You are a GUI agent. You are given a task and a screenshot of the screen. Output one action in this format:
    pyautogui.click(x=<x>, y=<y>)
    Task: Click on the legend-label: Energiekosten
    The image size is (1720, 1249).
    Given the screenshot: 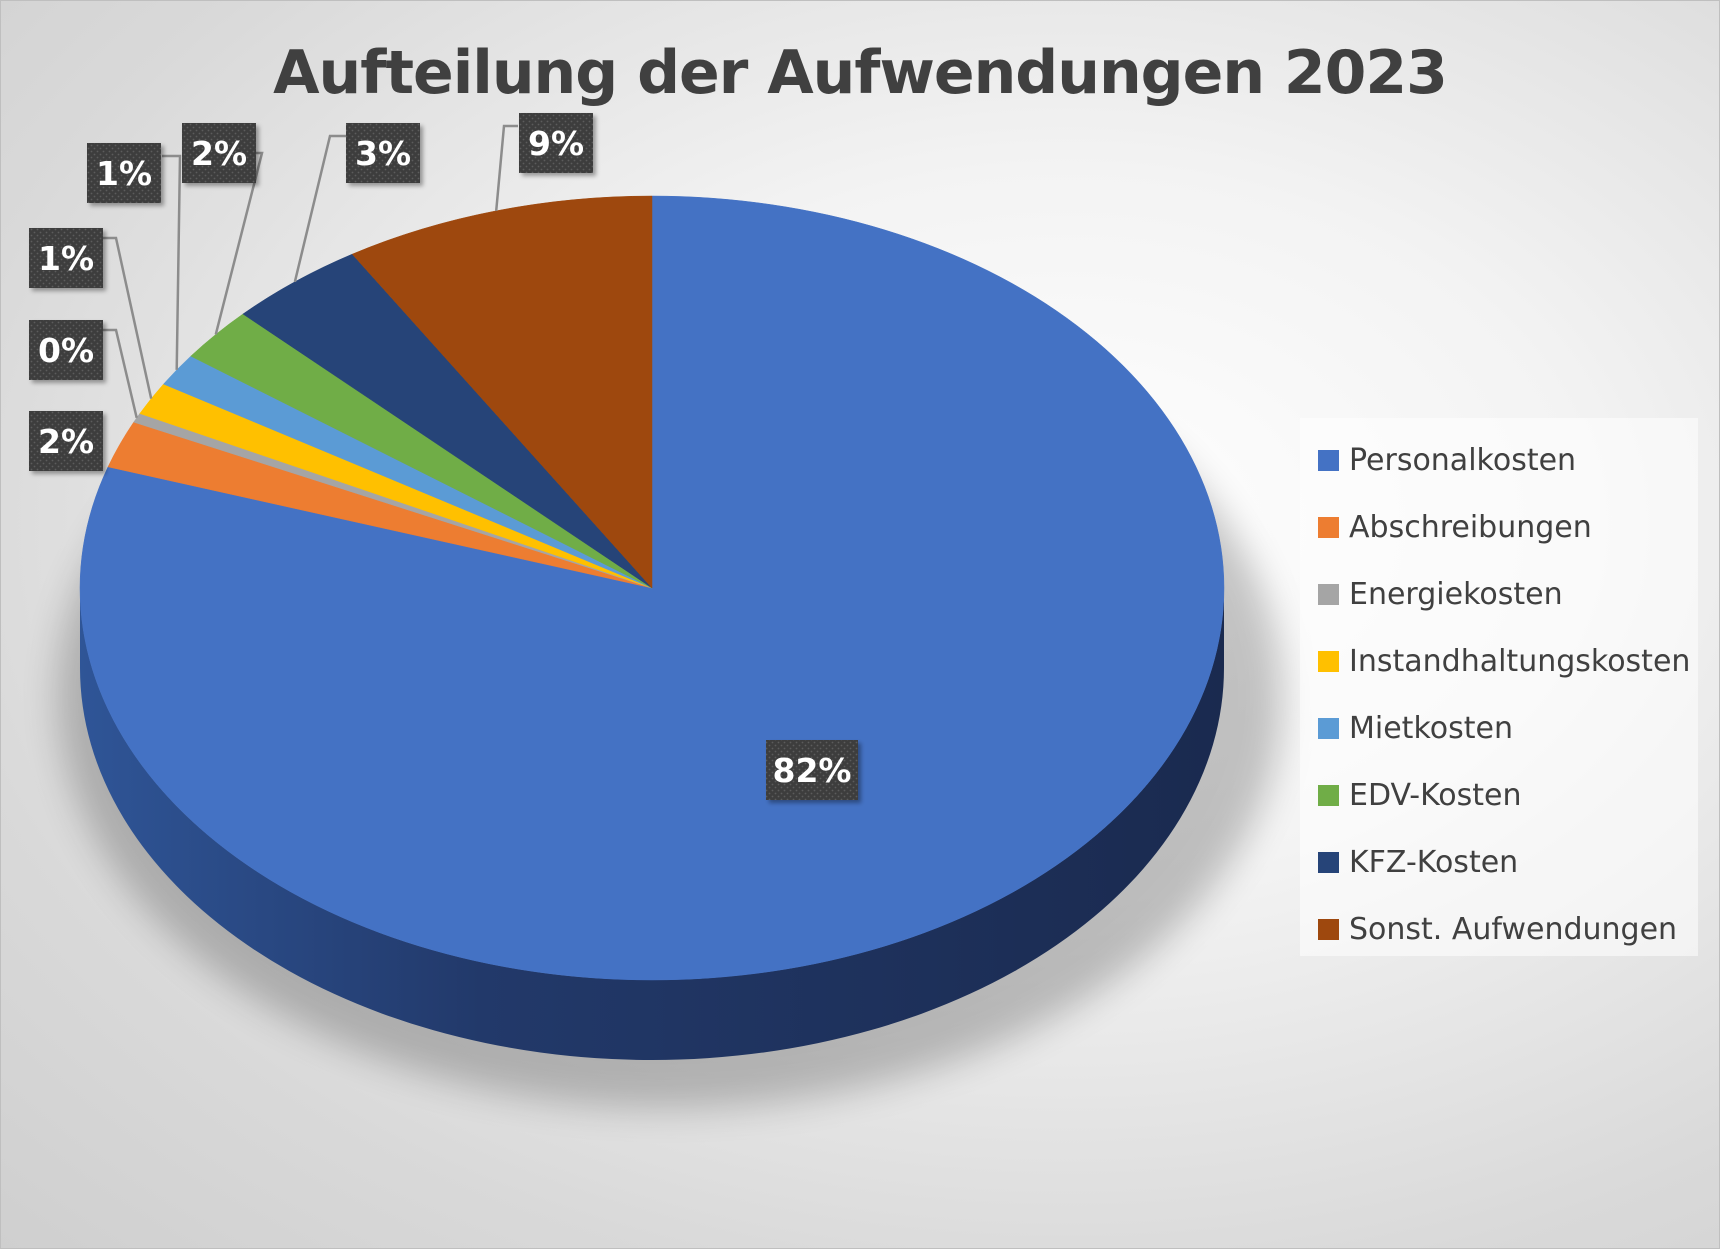 What is the action you would take?
    pyautogui.click(x=1456, y=594)
    